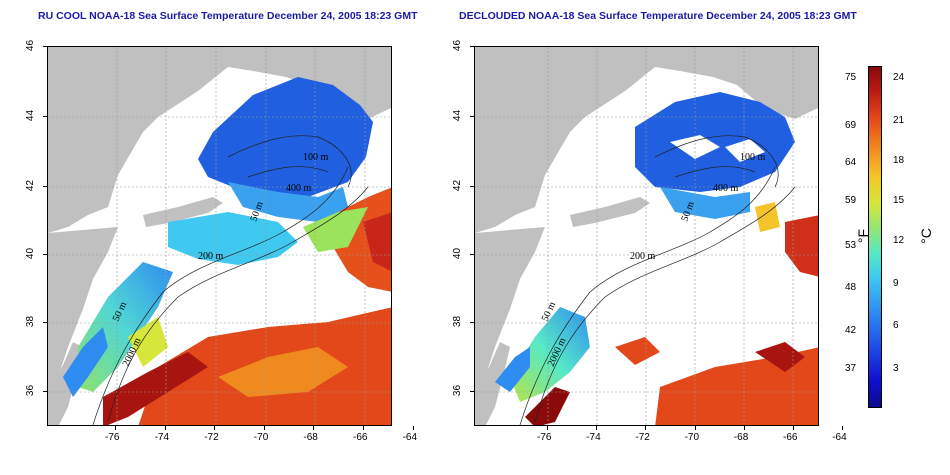 This screenshot has width=950, height=475. I want to click on colorbar-celsius-label: 21, so click(899, 120).